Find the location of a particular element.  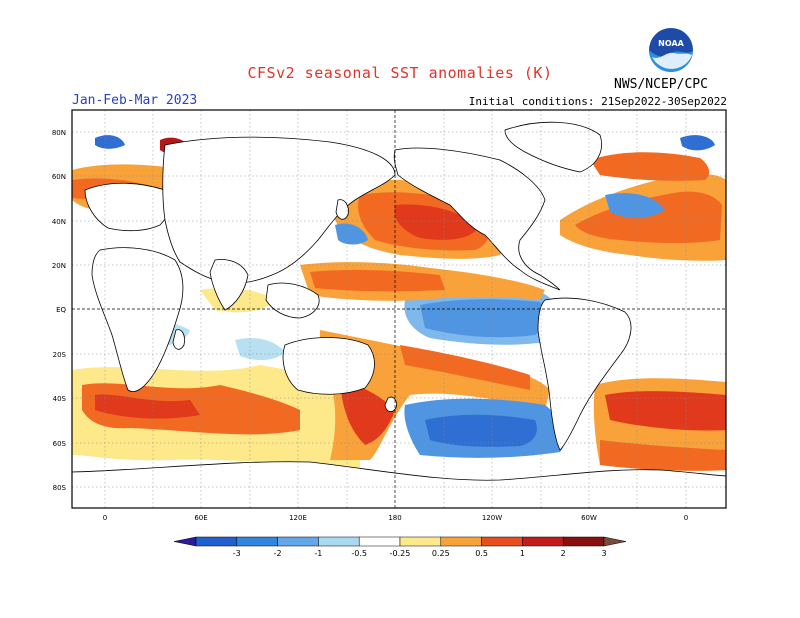

colorbar-label: -2 is located at coordinates (278, 553).